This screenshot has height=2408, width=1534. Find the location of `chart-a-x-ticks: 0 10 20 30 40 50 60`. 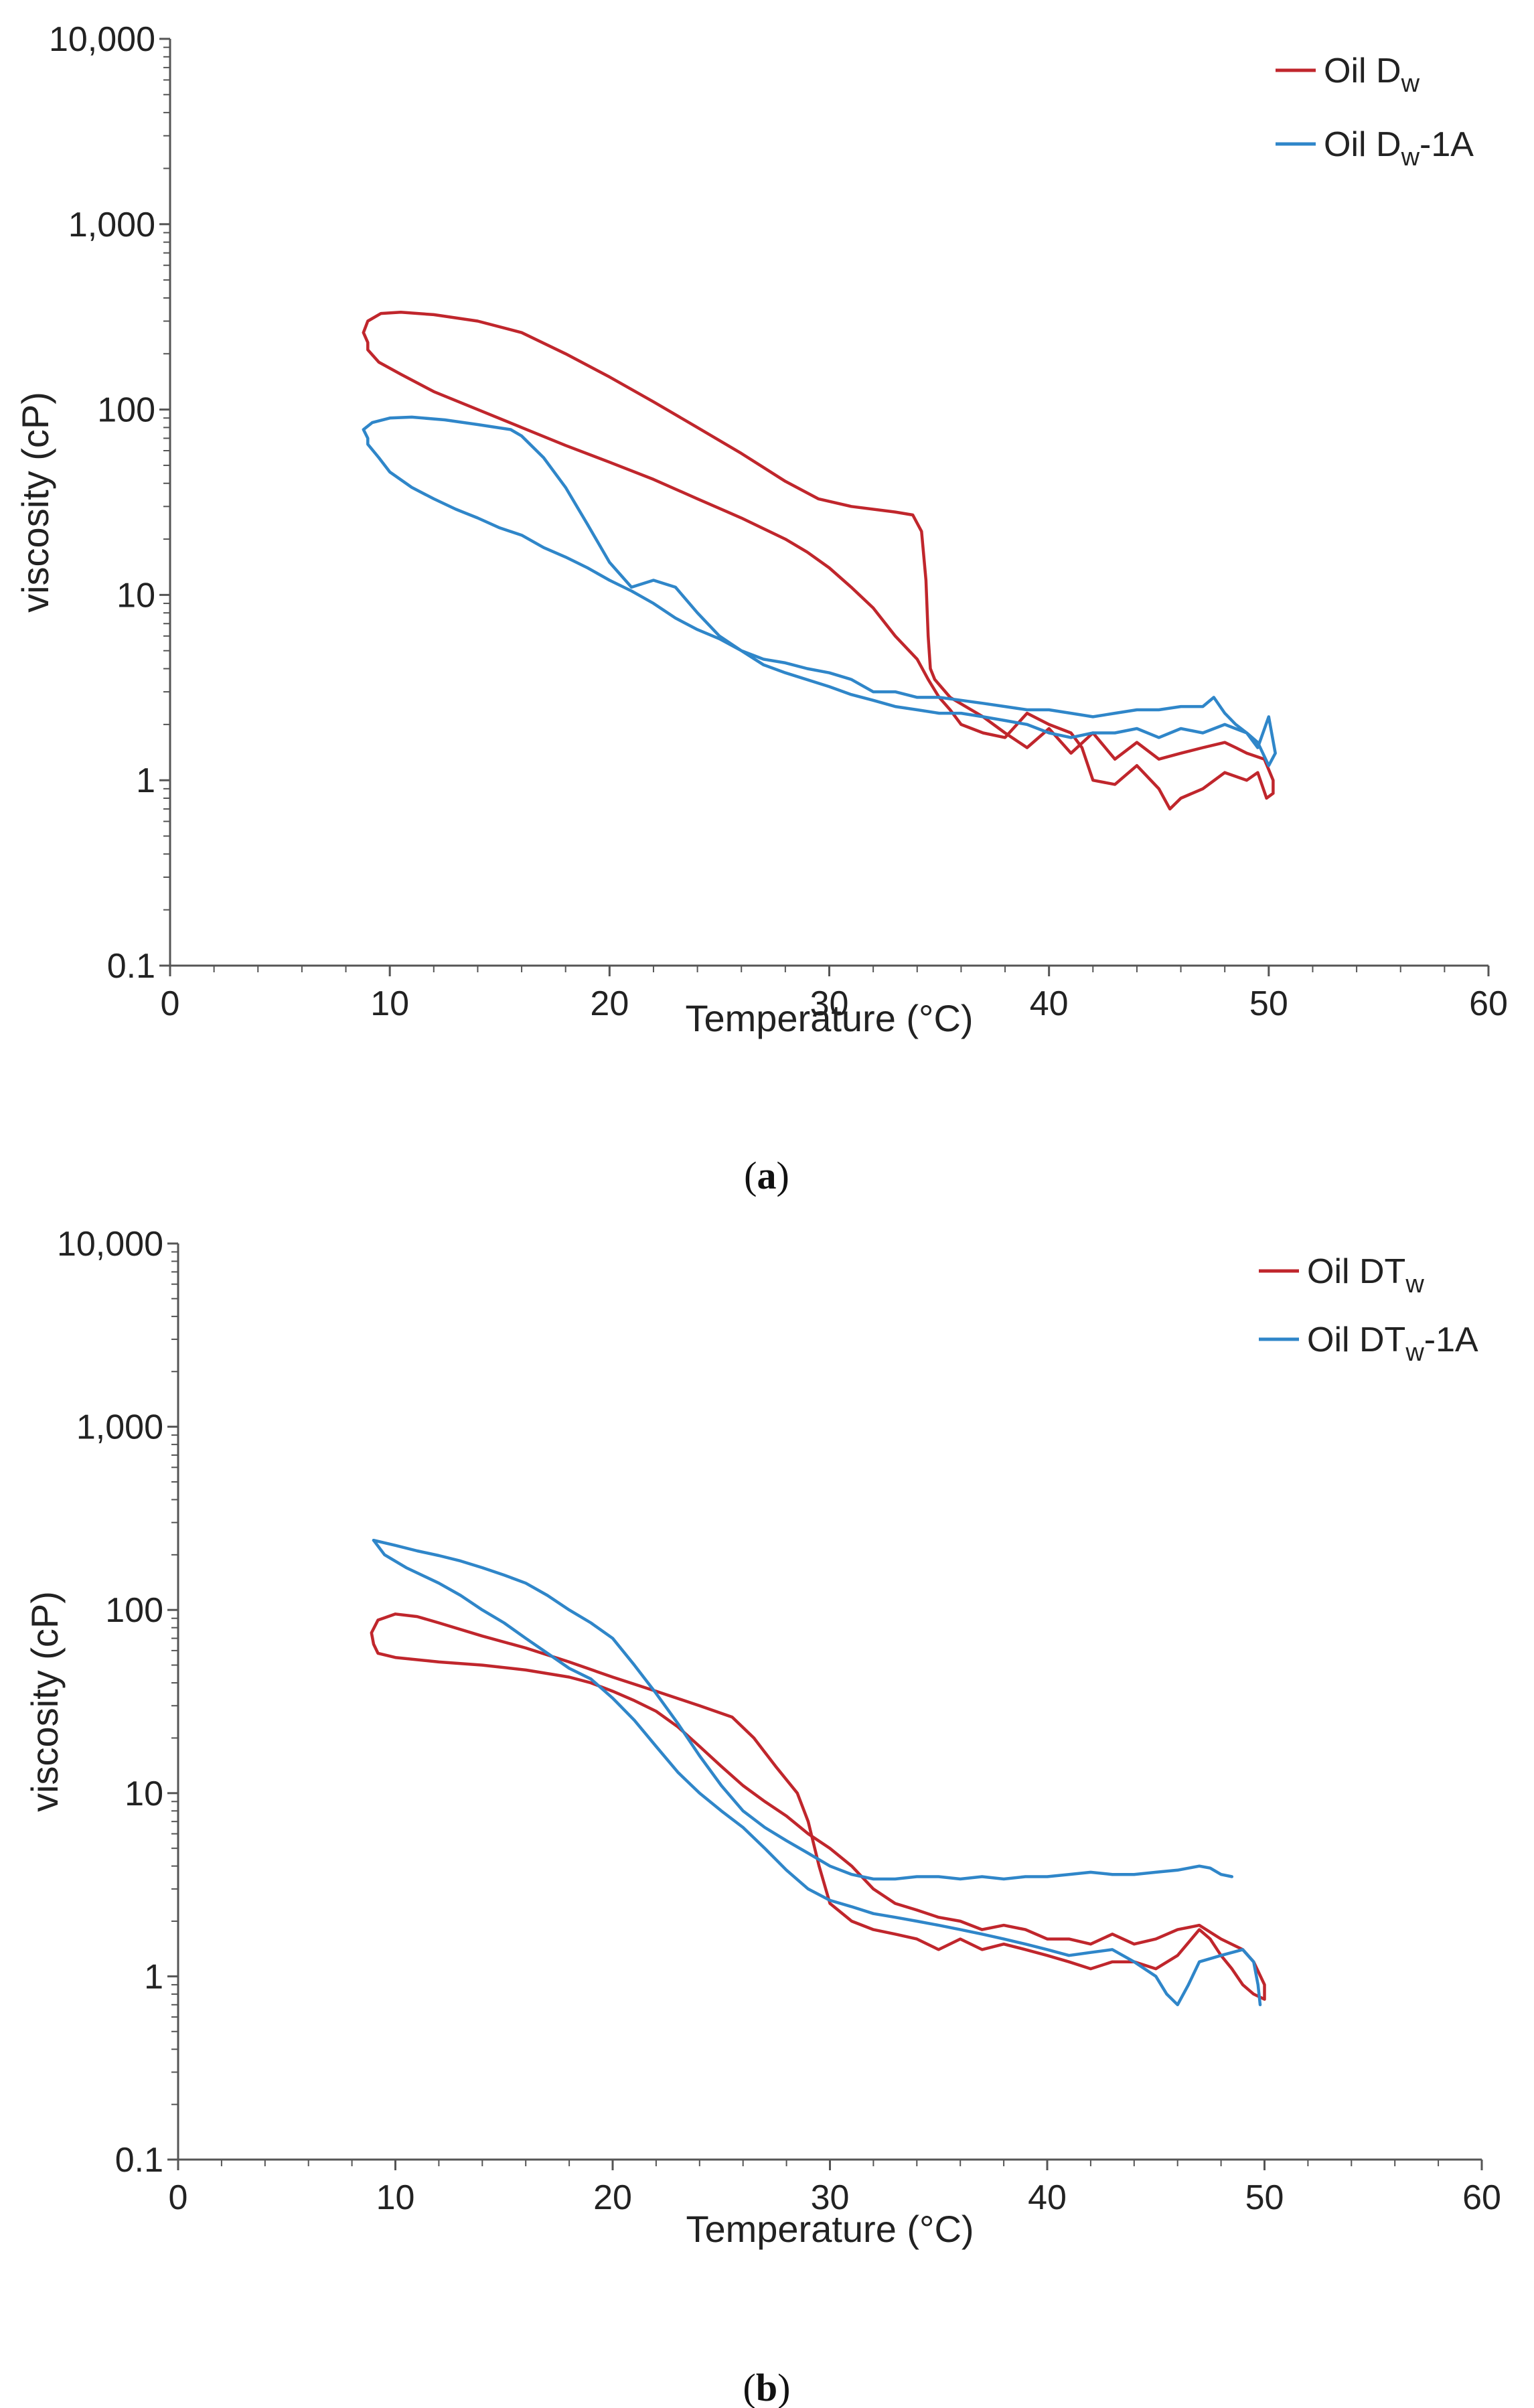

chart-a-x-ticks: 0 10 20 30 40 50 60 is located at coordinates (834, 994).